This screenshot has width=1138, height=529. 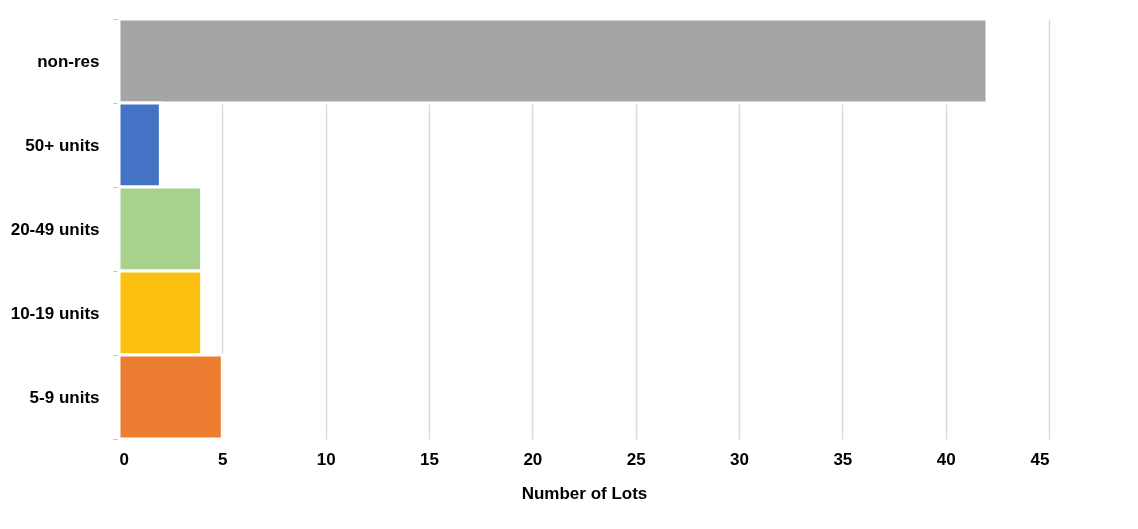 I want to click on x-axis-title: Number of Lots, so click(x=584, y=493).